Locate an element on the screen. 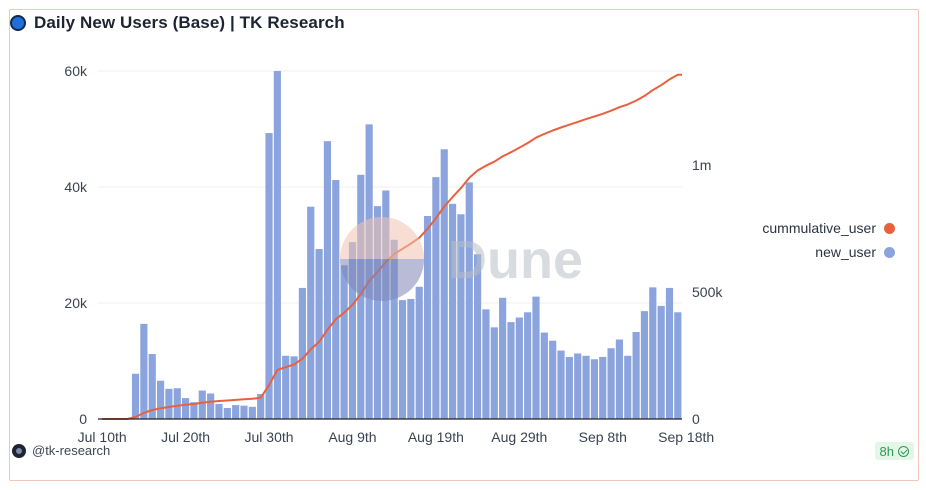 The image size is (926, 490). y-right-tick-label: 0 is located at coordinates (696, 419).